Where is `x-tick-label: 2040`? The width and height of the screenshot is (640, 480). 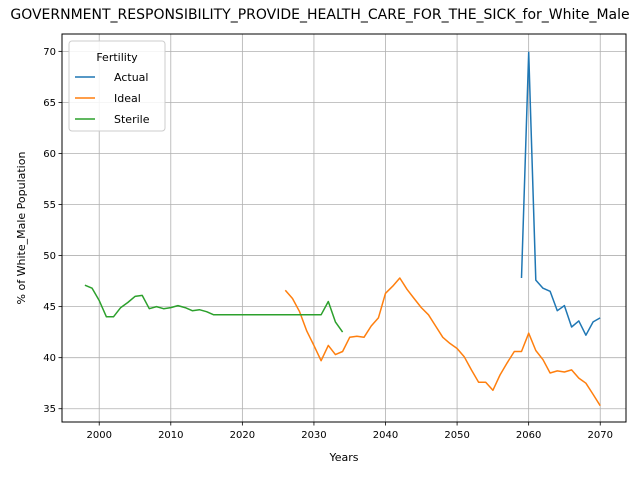
x-tick-label: 2040 is located at coordinates (385, 435).